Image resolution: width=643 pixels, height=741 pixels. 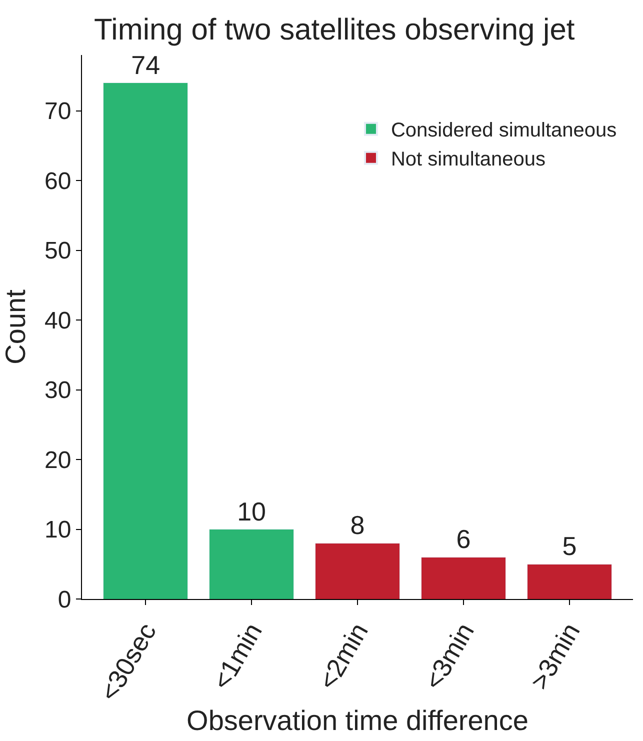 What do you see at coordinates (468, 159) in the screenshot?
I see `legend-label: Not simultaneous` at bounding box center [468, 159].